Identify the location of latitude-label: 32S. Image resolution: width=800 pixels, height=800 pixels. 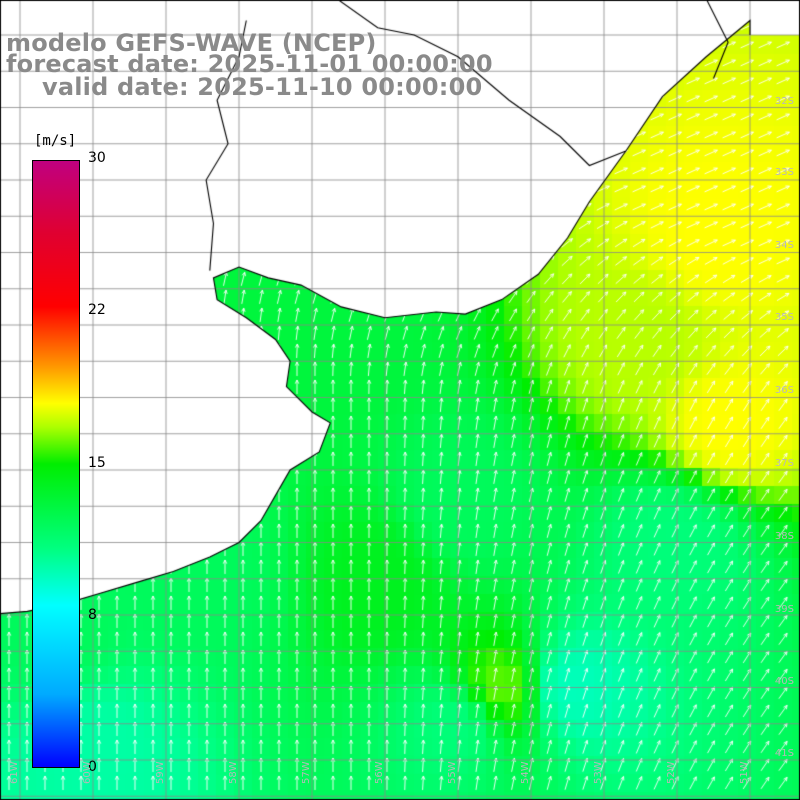
(784, 101).